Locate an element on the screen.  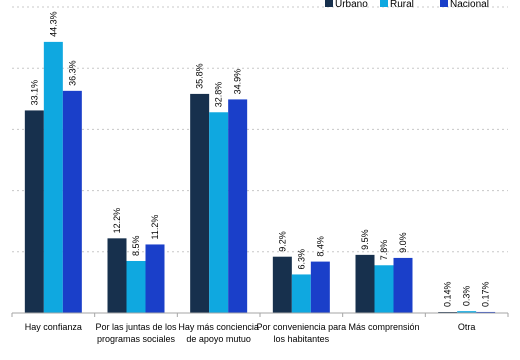
category-label: Hay confianza is located at coordinates (53, 327).